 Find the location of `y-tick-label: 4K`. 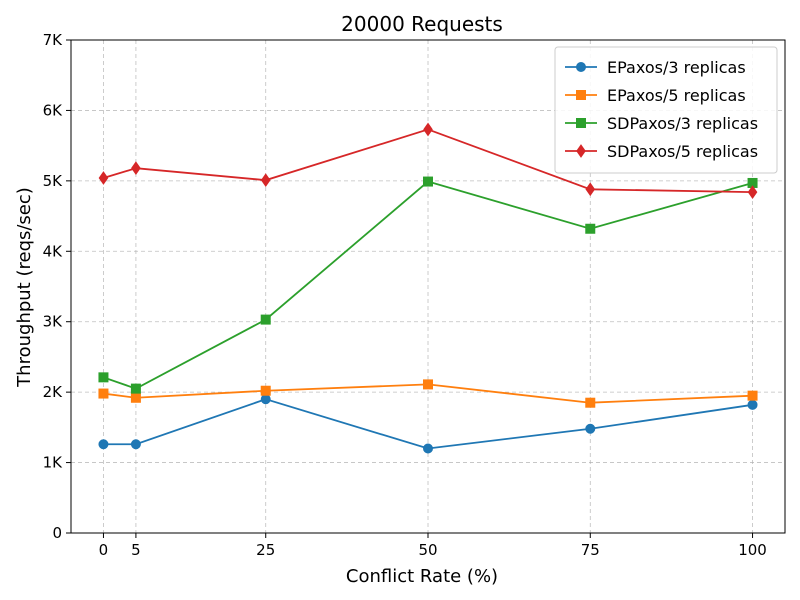

y-tick-label: 4K is located at coordinates (53, 251).